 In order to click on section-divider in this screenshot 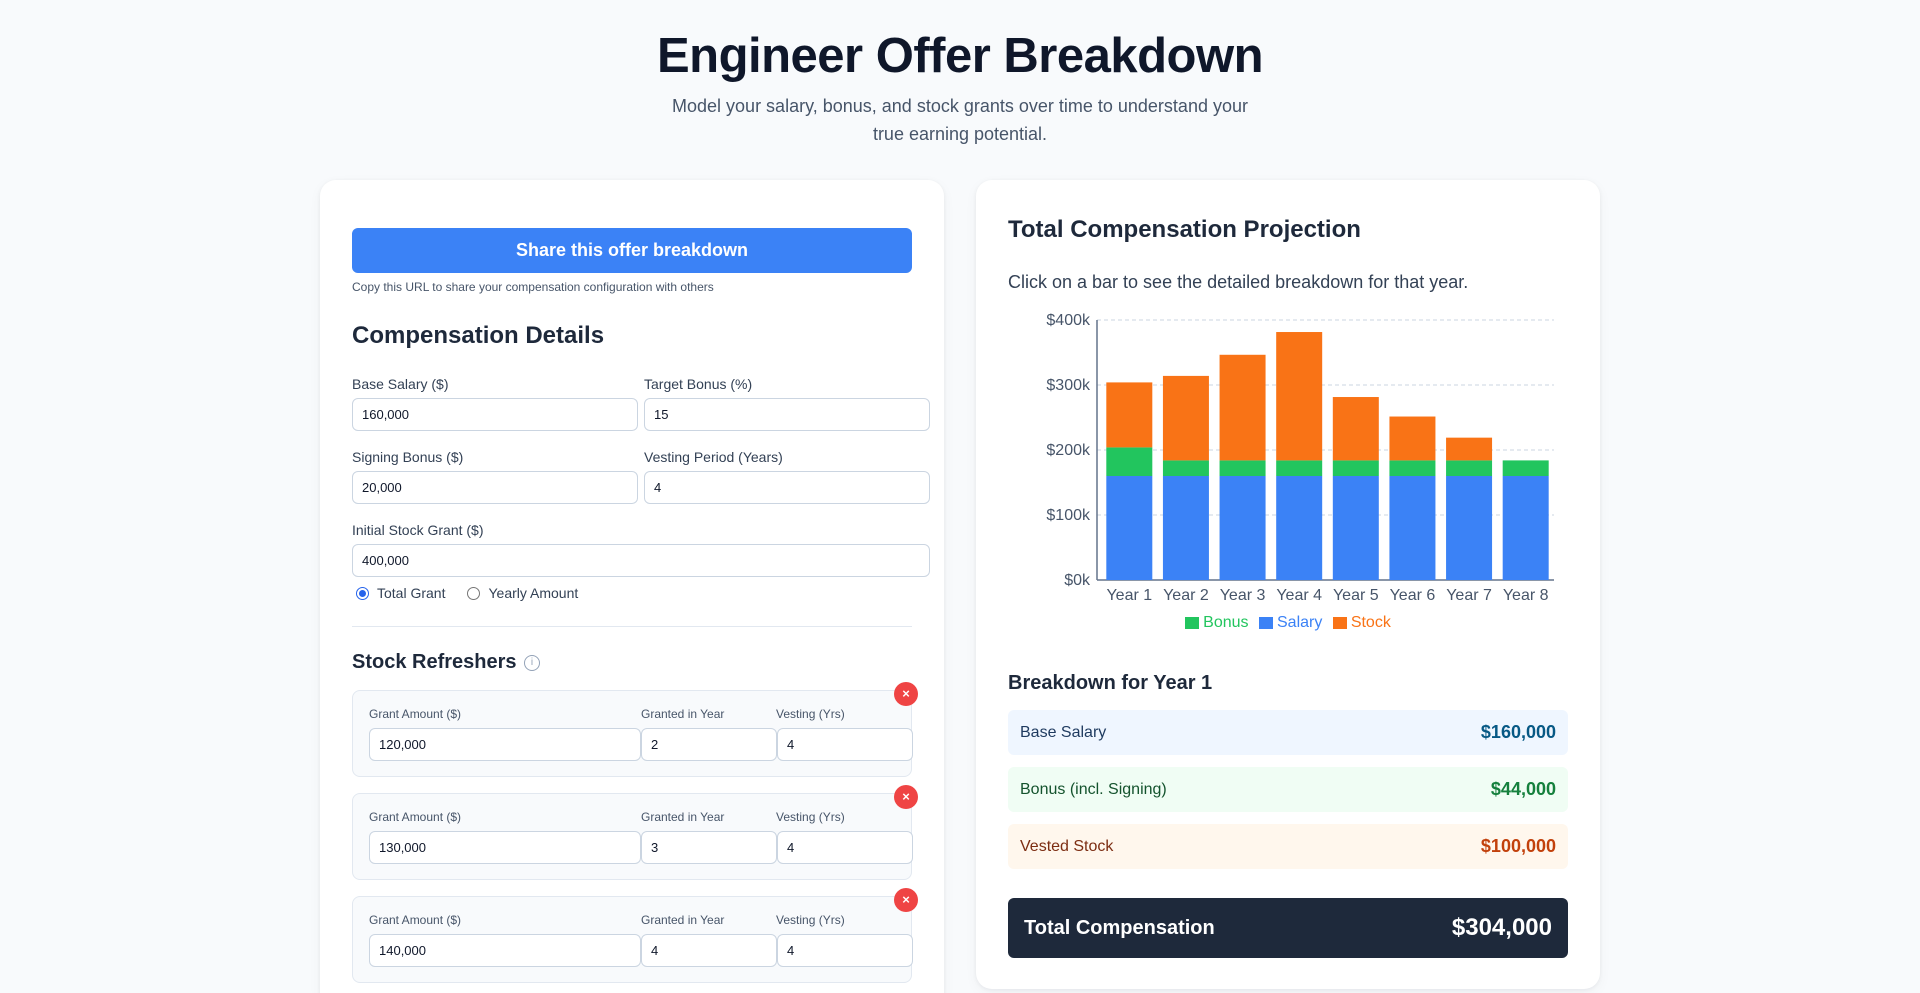, I will do `click(632, 626)`.